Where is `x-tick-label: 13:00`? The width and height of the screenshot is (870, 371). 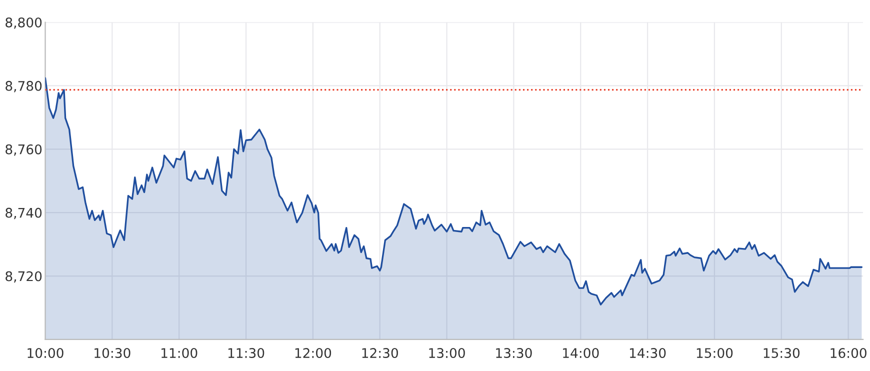 x-tick-label: 13:00 is located at coordinates (447, 353).